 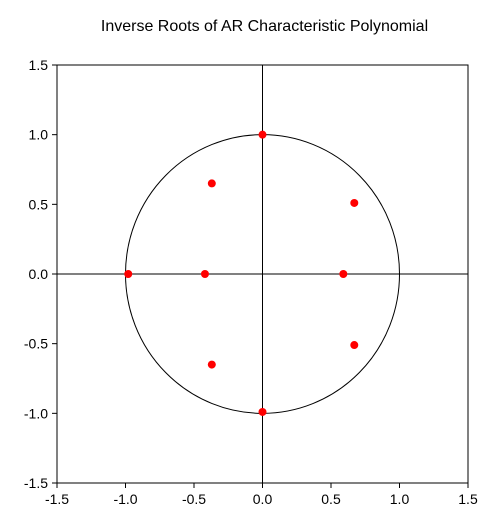 I want to click on x-tick-label: -1.0, so click(x=125, y=499).